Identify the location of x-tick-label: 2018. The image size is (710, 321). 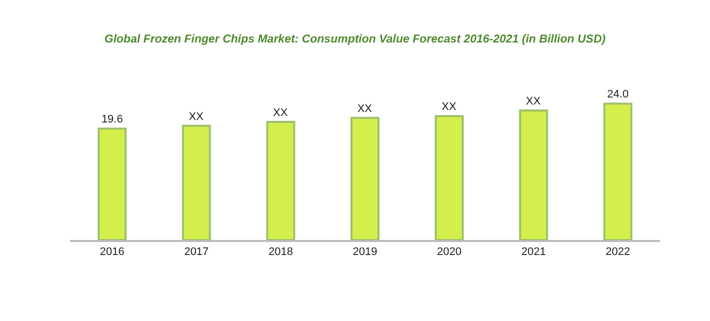
(280, 252).